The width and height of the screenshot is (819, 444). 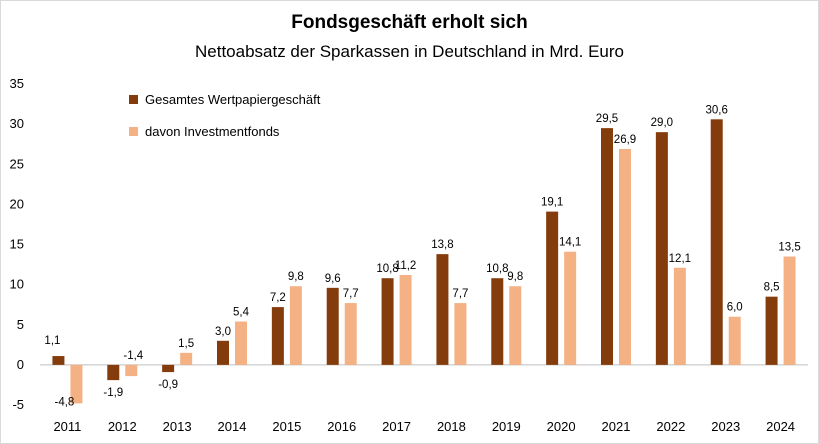 What do you see at coordinates (506, 426) in the screenshot?
I see `x-tick-label: 2019` at bounding box center [506, 426].